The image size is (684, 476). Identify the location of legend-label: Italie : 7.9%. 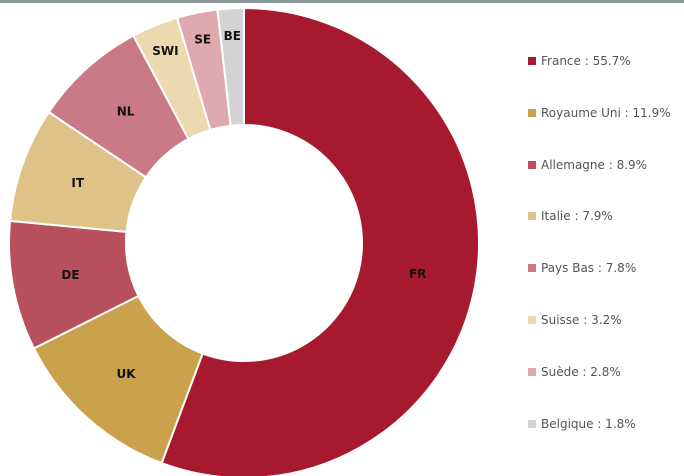
(577, 216).